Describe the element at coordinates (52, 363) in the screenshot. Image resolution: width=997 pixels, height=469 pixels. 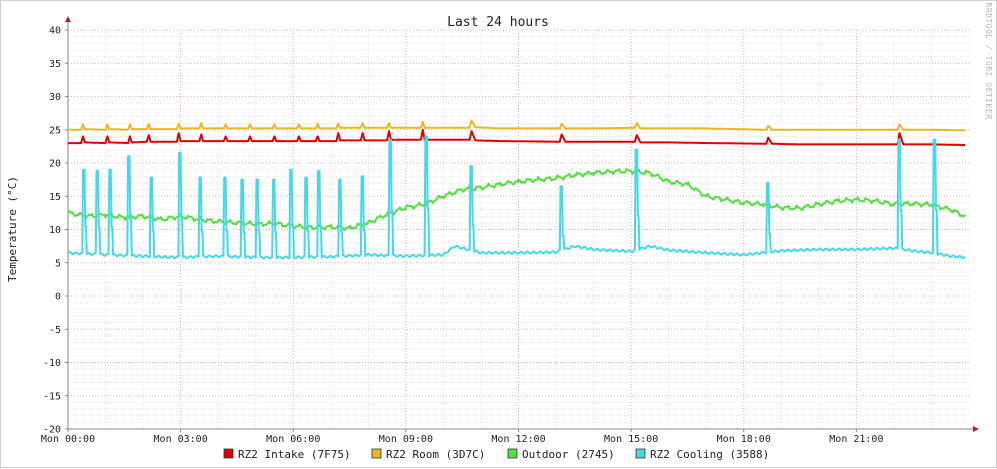
I see `y-tick-label: -10` at that location.